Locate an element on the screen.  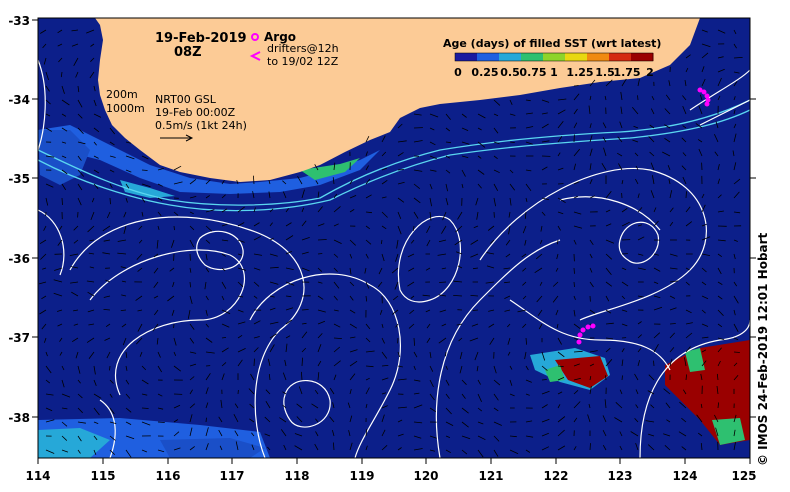
x-tick-114: 114 is located at coordinates (37, 476).